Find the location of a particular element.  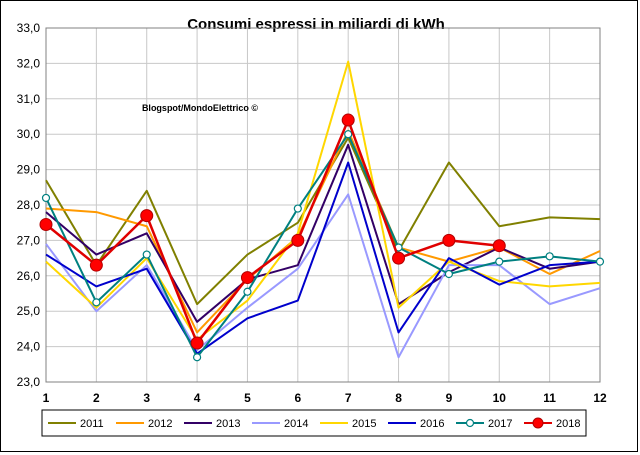

x-tick-label: 3 is located at coordinates (146, 398).